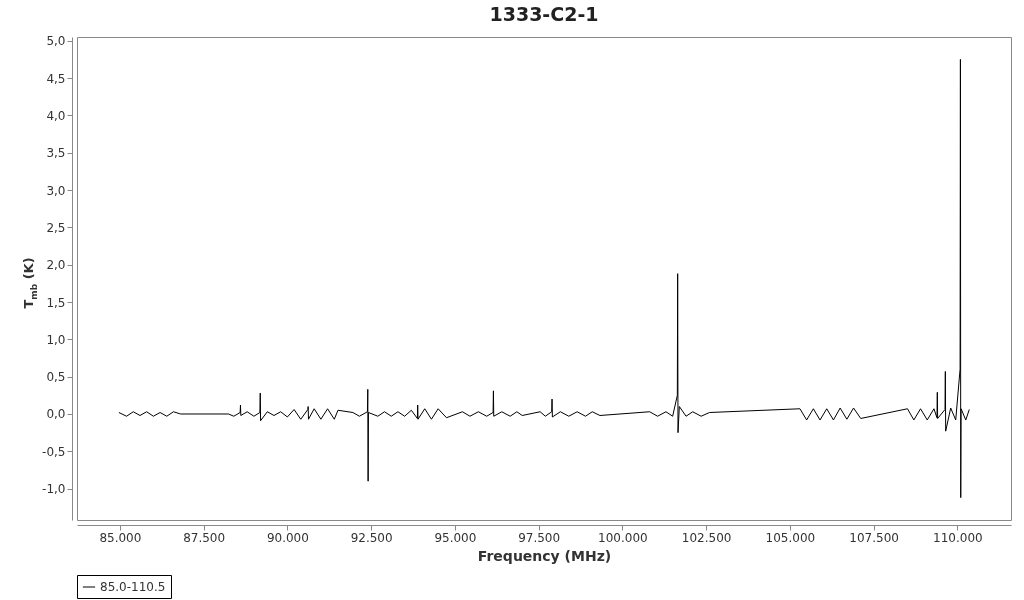 Image resolution: width=1024 pixels, height=600 pixels. Describe the element at coordinates (56, 302) in the screenshot. I see `y-tick-label: 1,5` at that location.